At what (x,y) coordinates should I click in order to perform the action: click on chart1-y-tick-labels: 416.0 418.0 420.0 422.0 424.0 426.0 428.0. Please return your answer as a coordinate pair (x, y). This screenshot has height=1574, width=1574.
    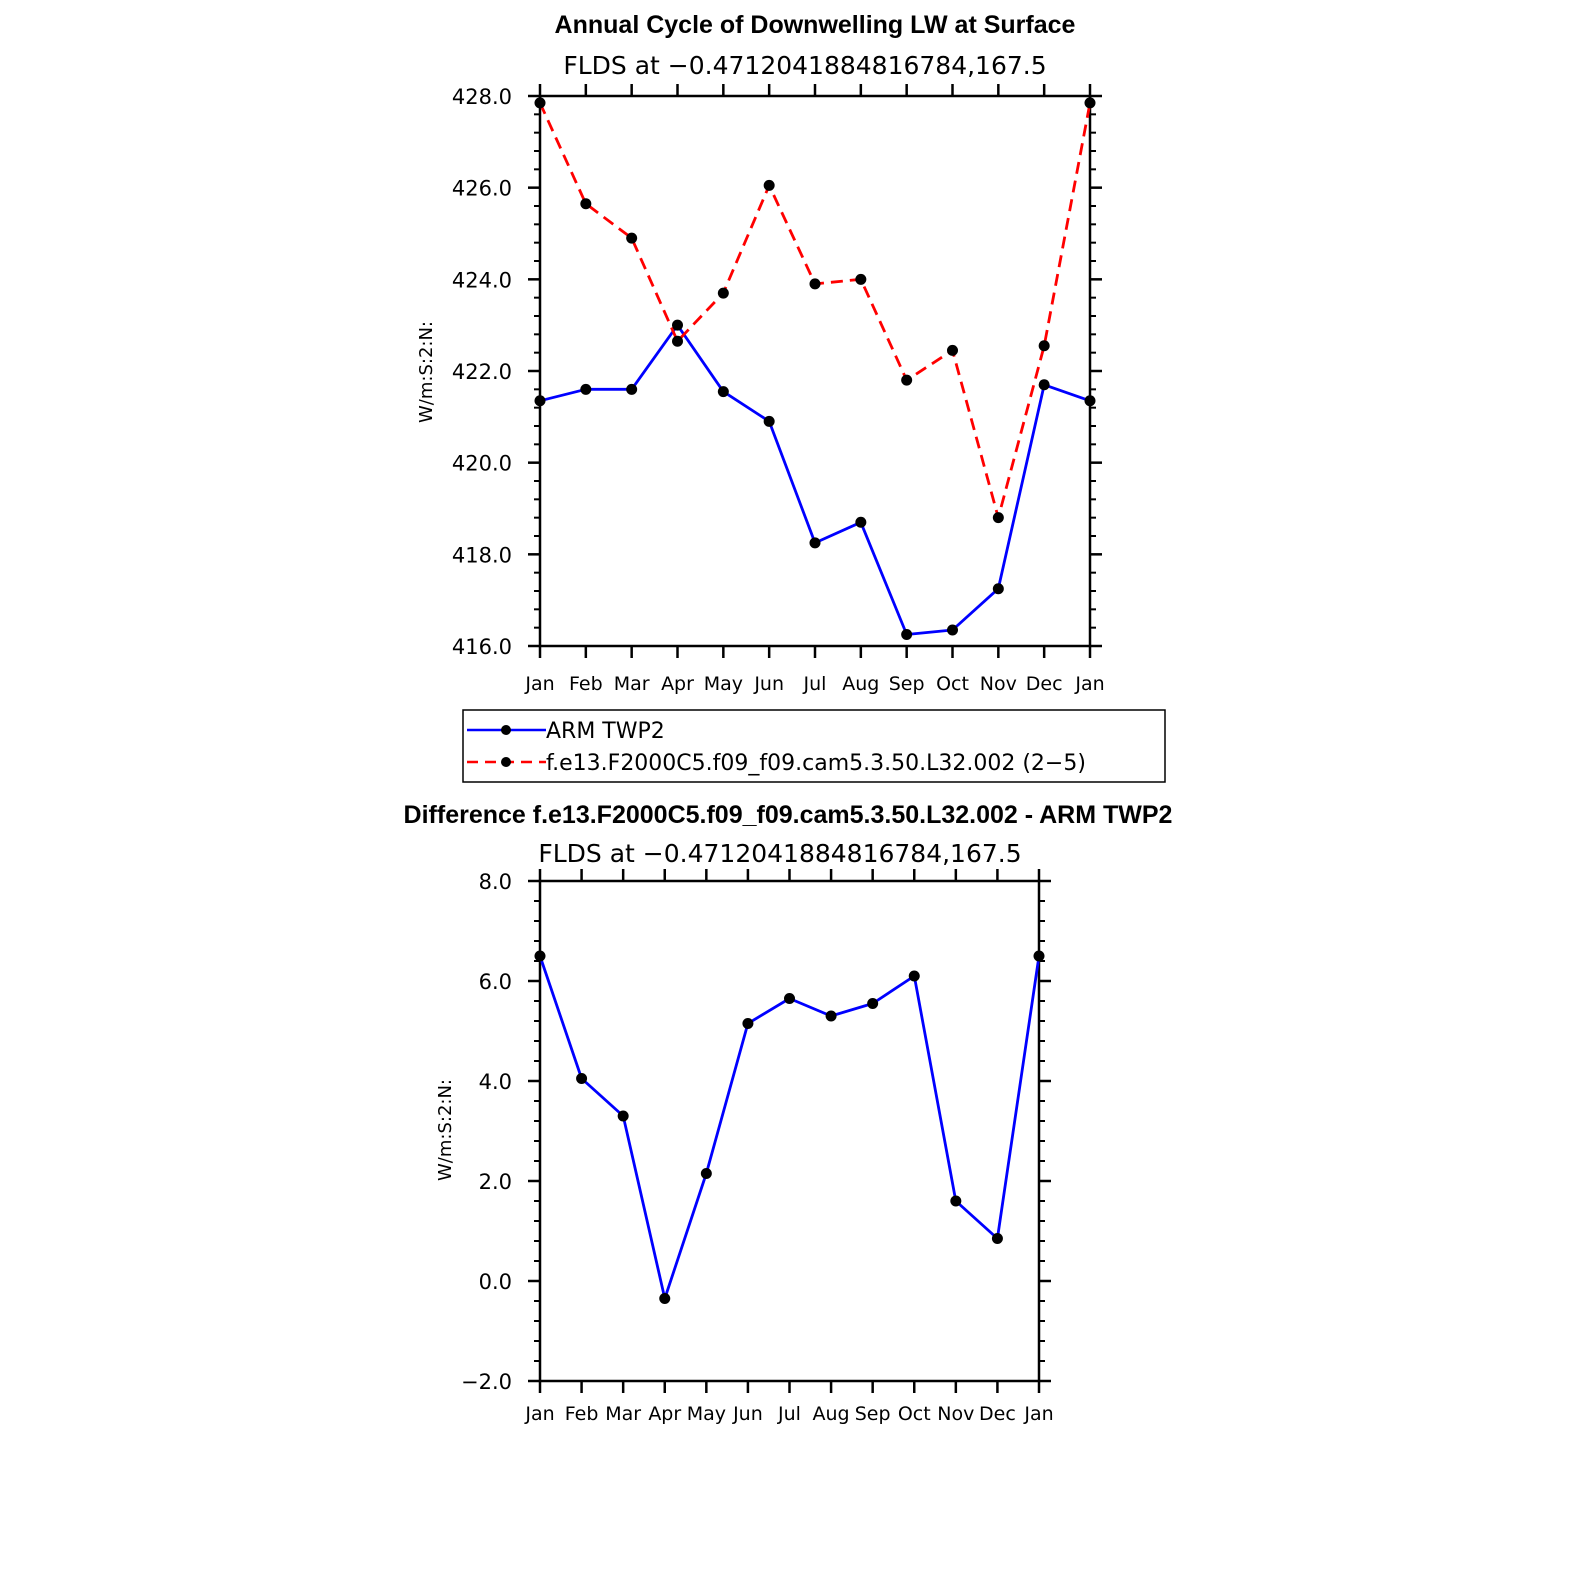
    Looking at the image, I should click on (482, 372).